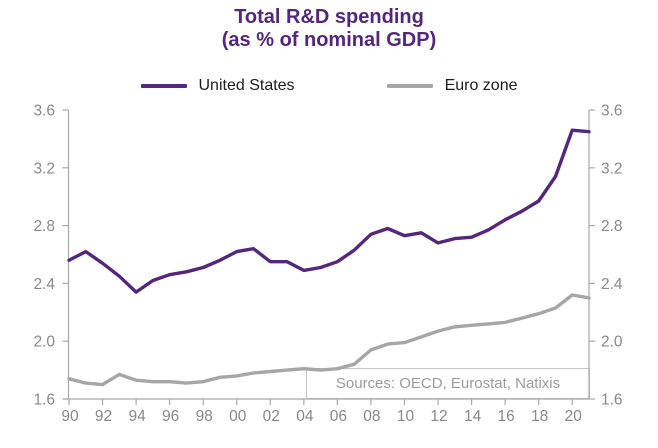 The image size is (658, 448). What do you see at coordinates (481, 85) in the screenshot?
I see `legend-label-euro-zone: Euro zone` at bounding box center [481, 85].